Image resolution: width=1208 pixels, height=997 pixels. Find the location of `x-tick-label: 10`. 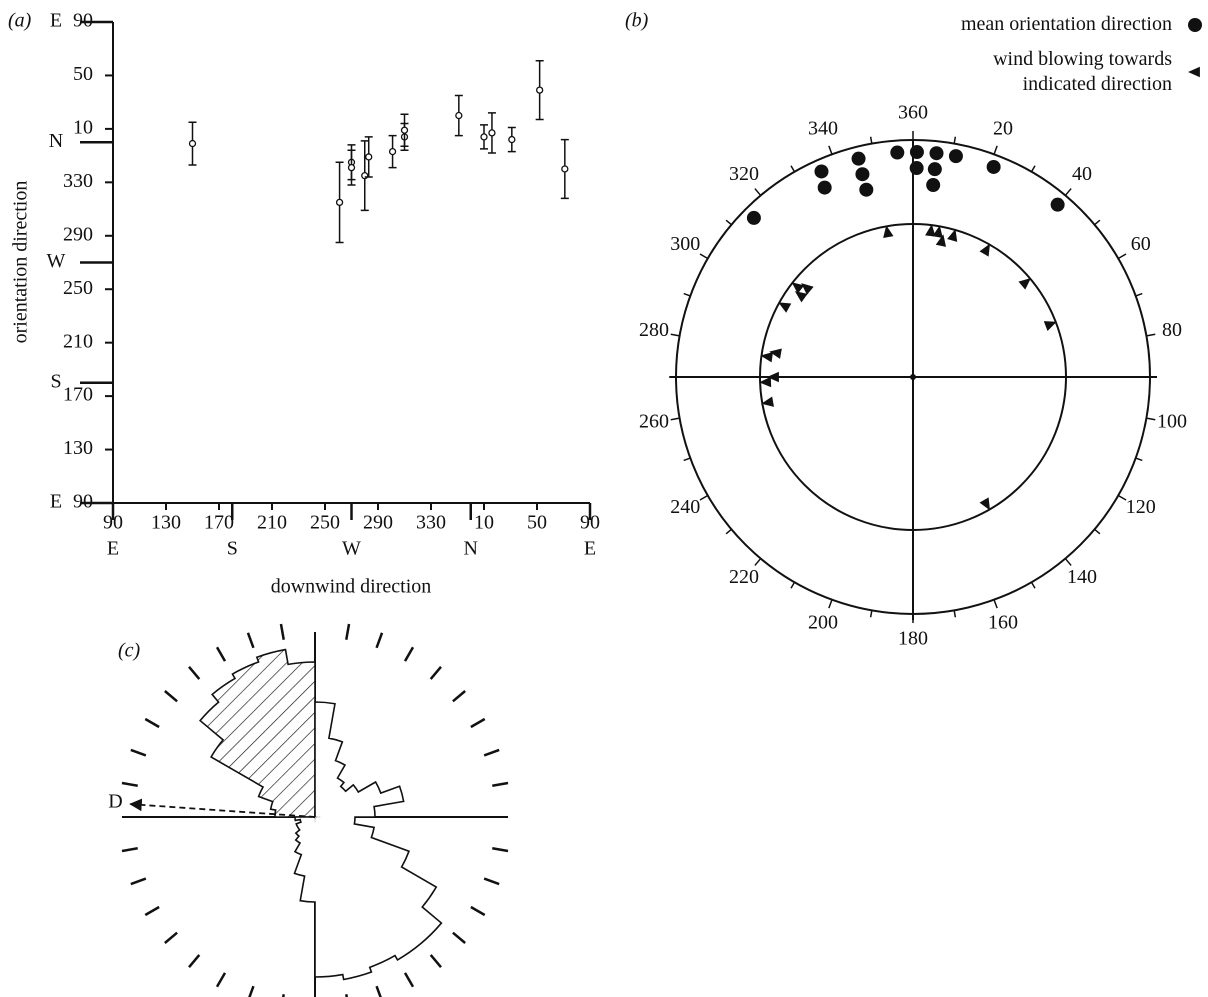

x-tick-label: 10 is located at coordinates (484, 523).